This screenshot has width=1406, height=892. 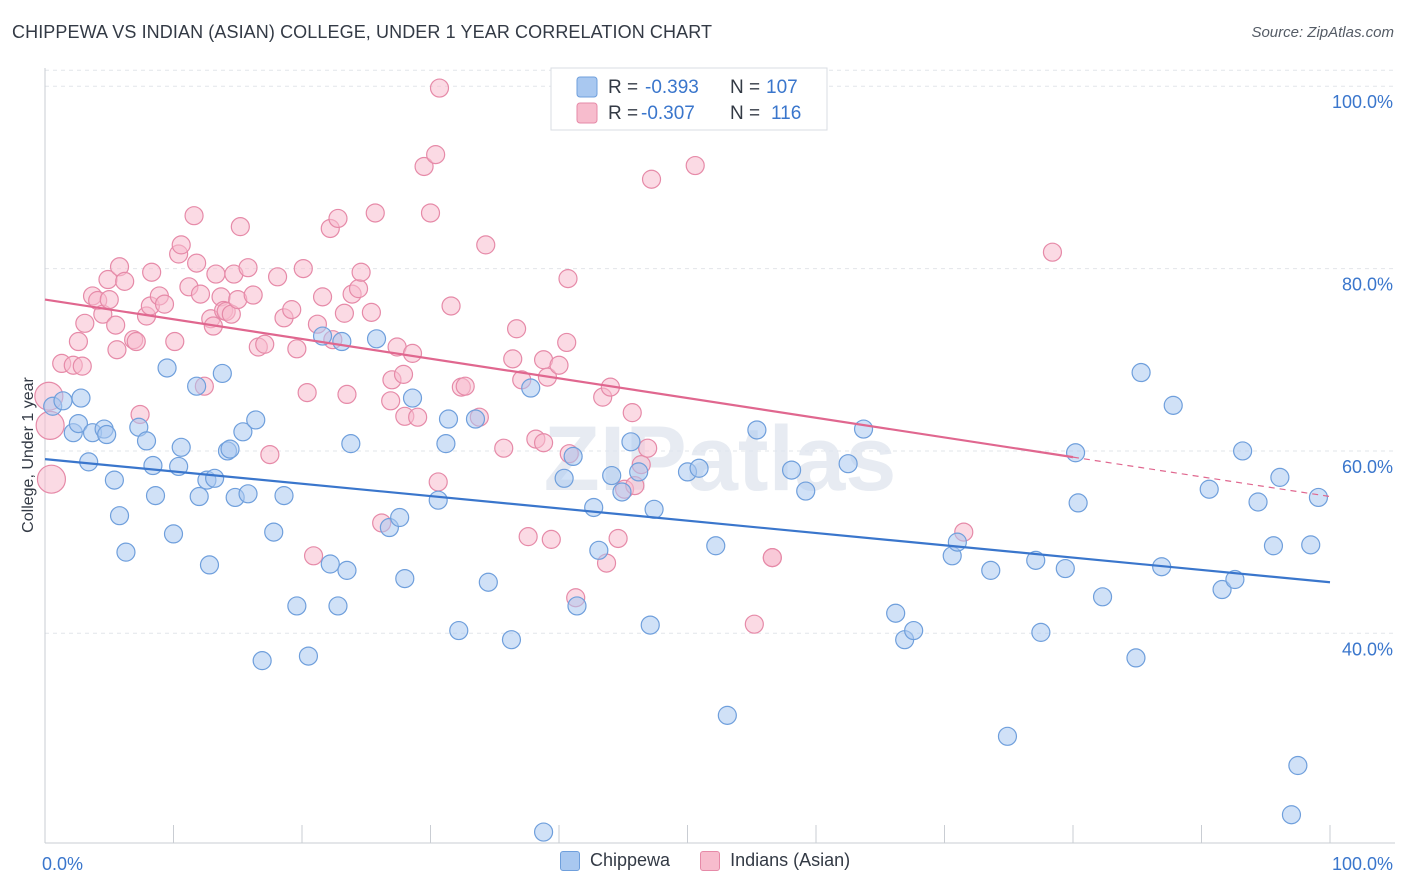 What do you see at coordinates (587, 87) in the screenshot?
I see `legend-swatch-chippewa` at bounding box center [587, 87].